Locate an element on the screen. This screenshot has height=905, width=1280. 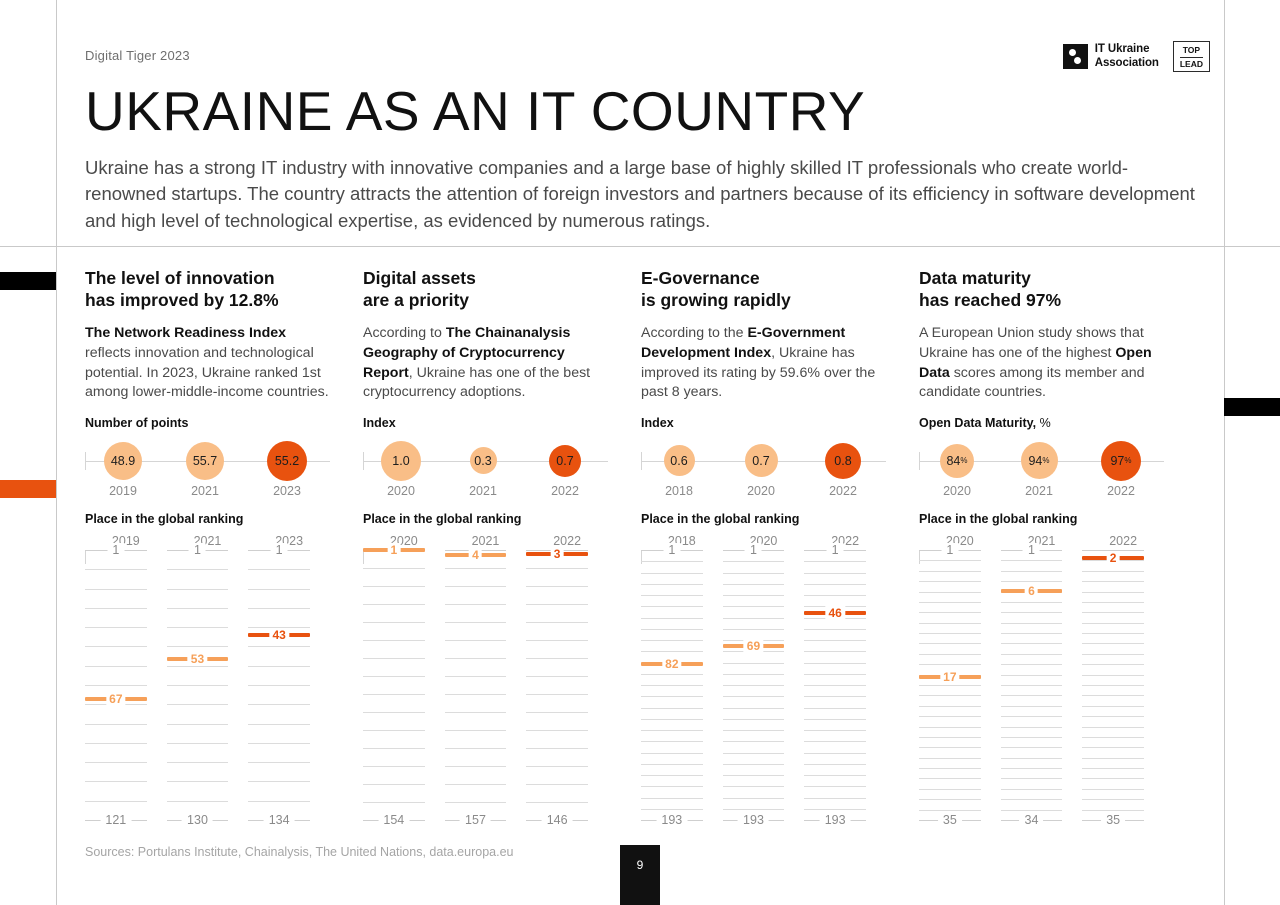
kicker-text: Digital Tiger 2023 is located at coordinates (137, 55).